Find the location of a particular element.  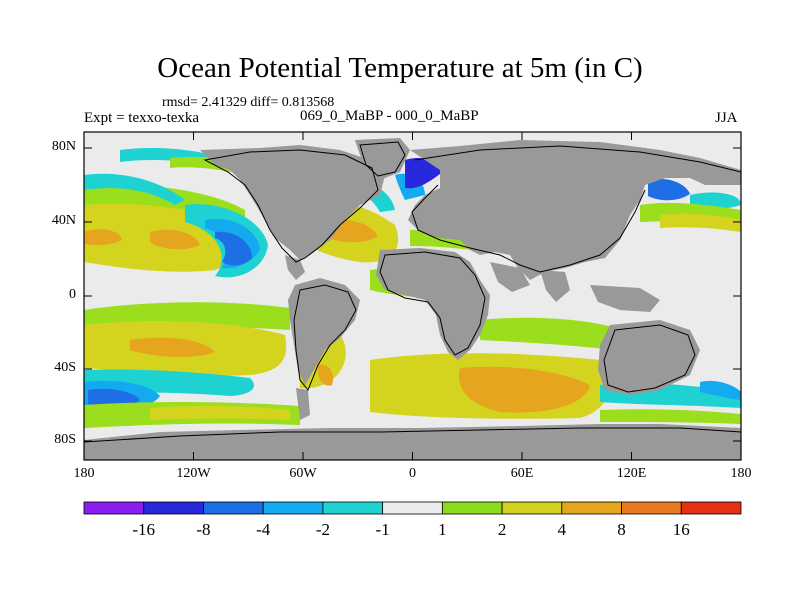

land-central-america is located at coordinates (295, 267).